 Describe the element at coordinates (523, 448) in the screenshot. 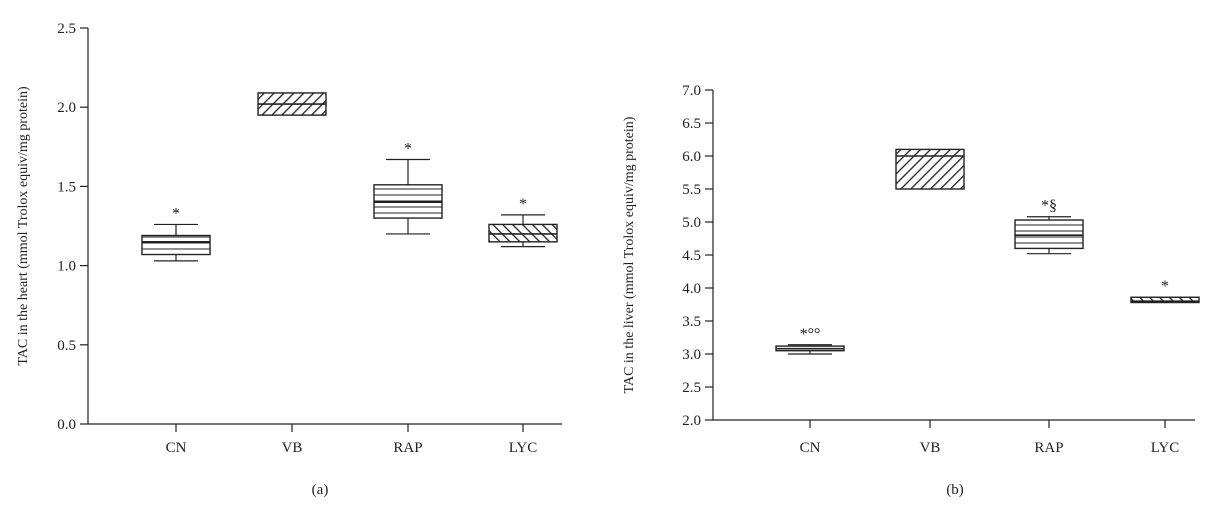

I see `panel-a-category-label: LYC` at that location.